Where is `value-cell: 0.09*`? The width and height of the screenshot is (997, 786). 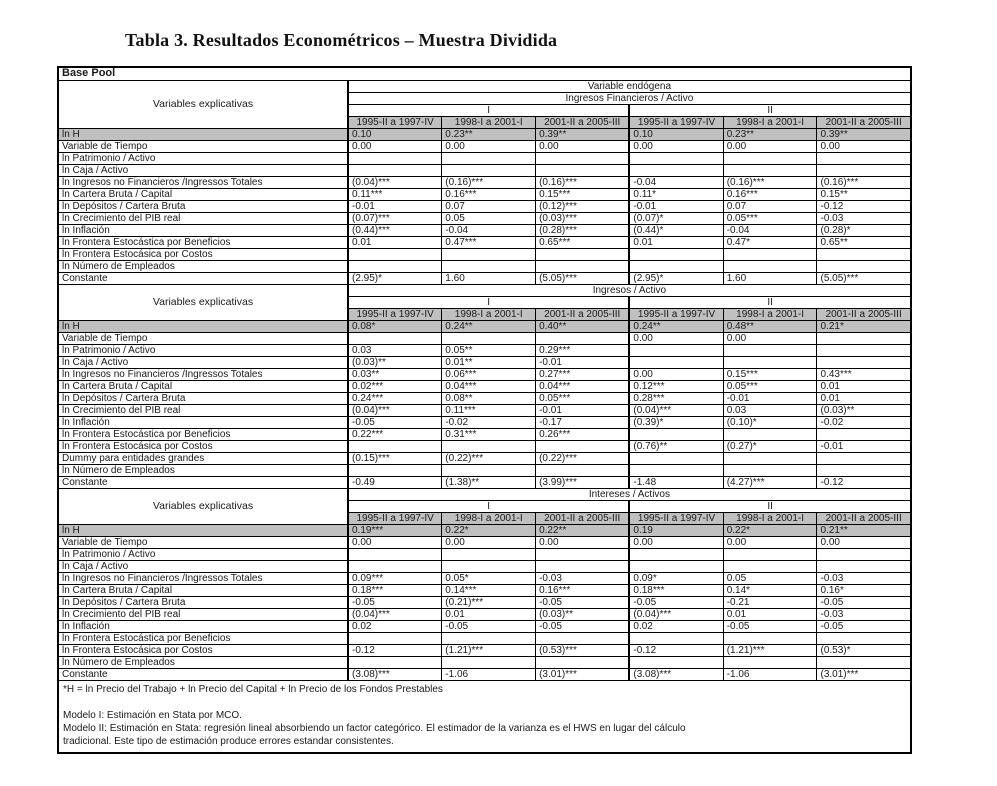 value-cell: 0.09* is located at coordinates (676, 578).